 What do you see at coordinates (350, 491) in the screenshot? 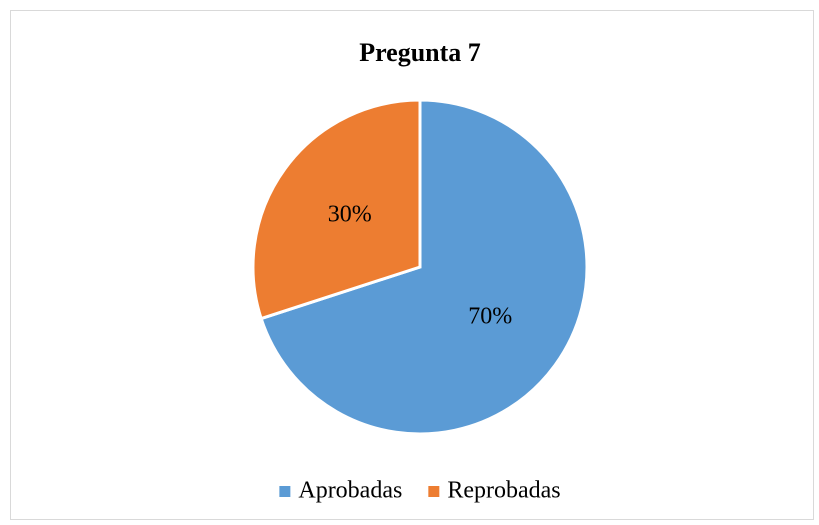
I see `legend-label: Aprobadas` at bounding box center [350, 491].